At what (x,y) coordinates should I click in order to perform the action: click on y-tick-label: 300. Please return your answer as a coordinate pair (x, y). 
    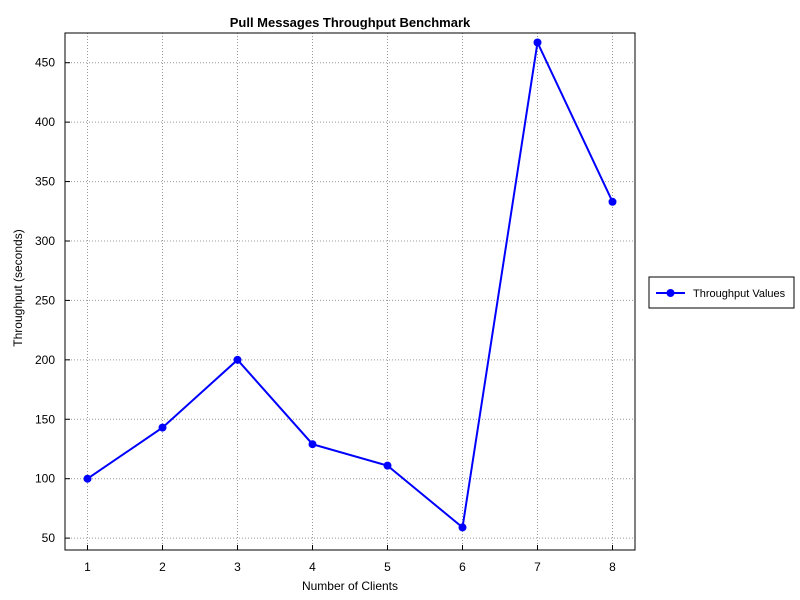
    Looking at the image, I should click on (45, 241).